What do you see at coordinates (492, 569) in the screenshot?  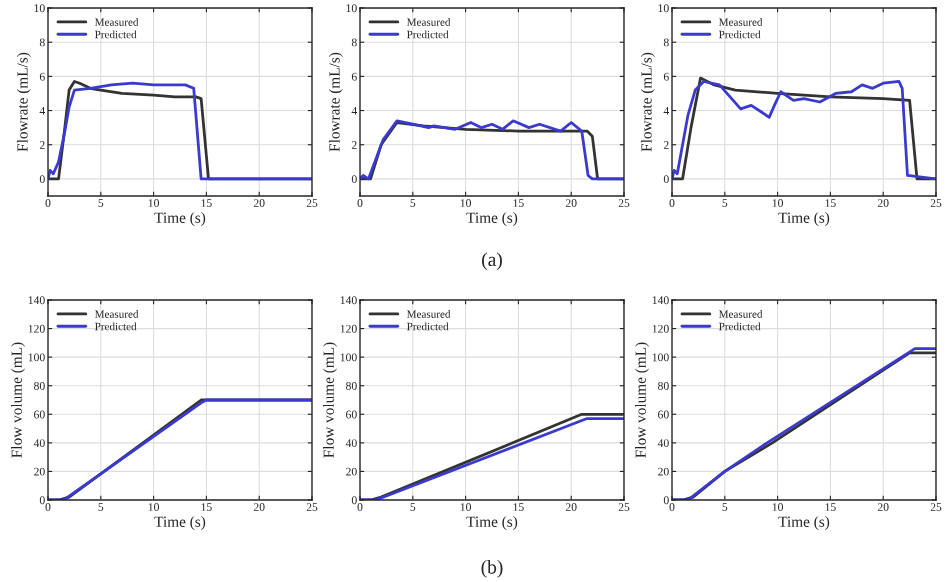 I see `text: (b)` at bounding box center [492, 569].